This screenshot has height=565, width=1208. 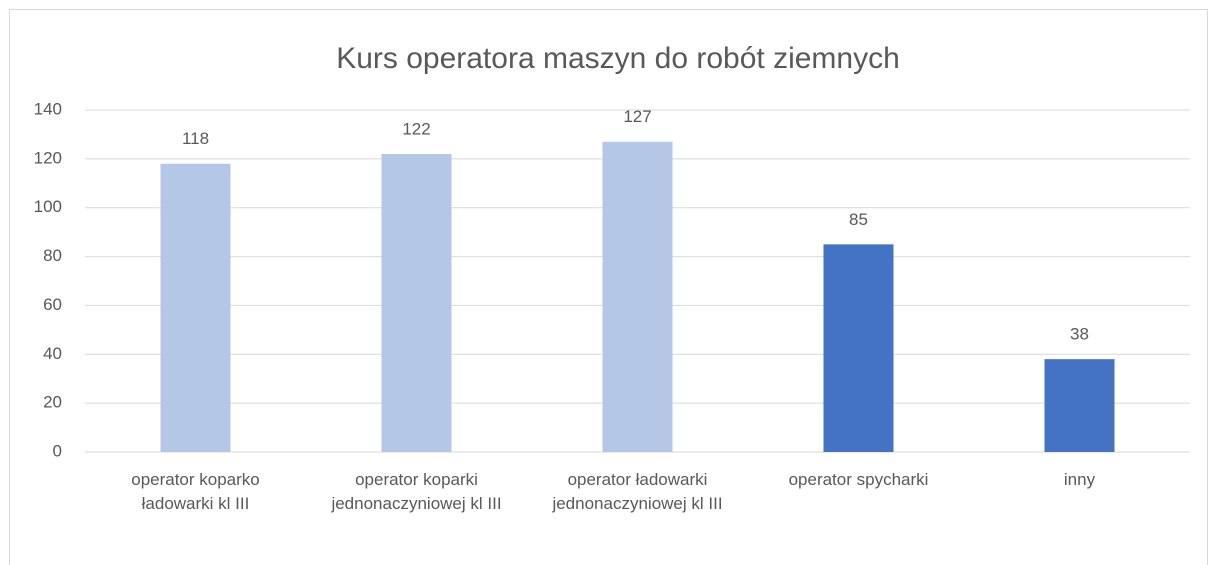 I want to click on y-tick-label: 120, so click(x=48, y=157).